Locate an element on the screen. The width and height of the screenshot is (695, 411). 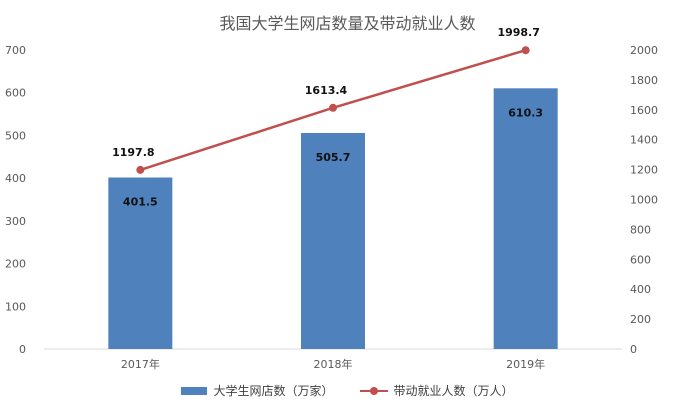
y-left-tick-label: 0 is located at coordinates (22, 349).